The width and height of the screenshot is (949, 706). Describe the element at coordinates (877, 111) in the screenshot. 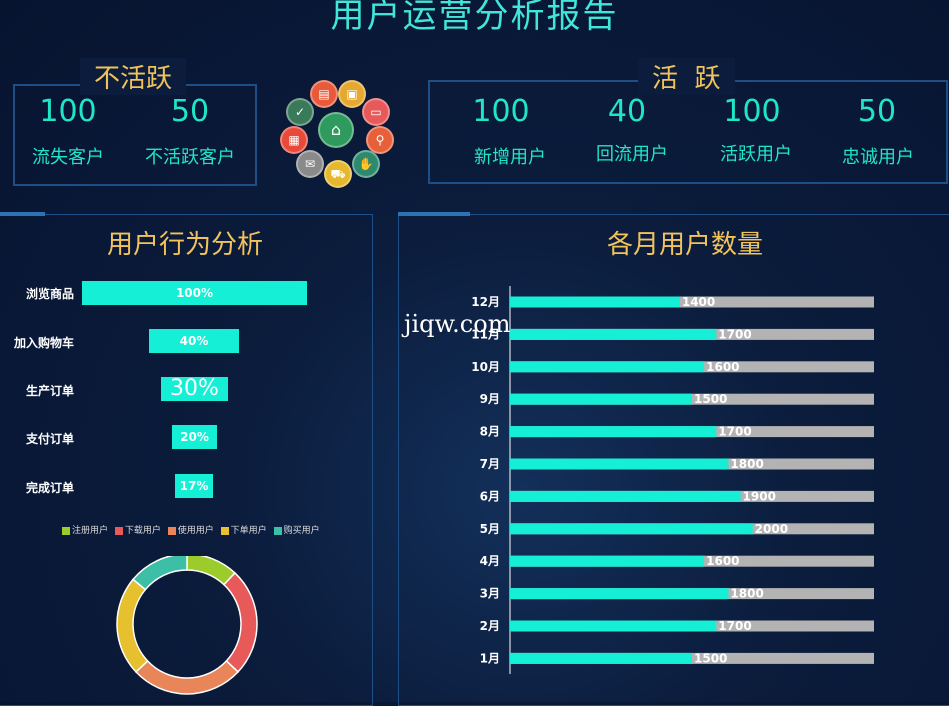

I see `loyal-users-value: 50` at that location.